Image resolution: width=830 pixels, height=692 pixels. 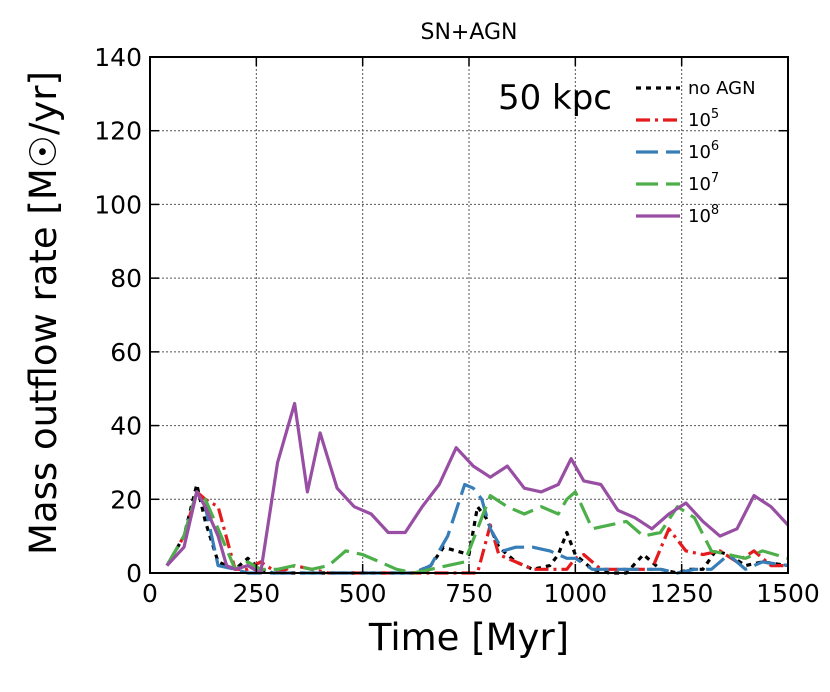 What do you see at coordinates (468, 32) in the screenshot?
I see `chart-title: SN+AGN` at bounding box center [468, 32].